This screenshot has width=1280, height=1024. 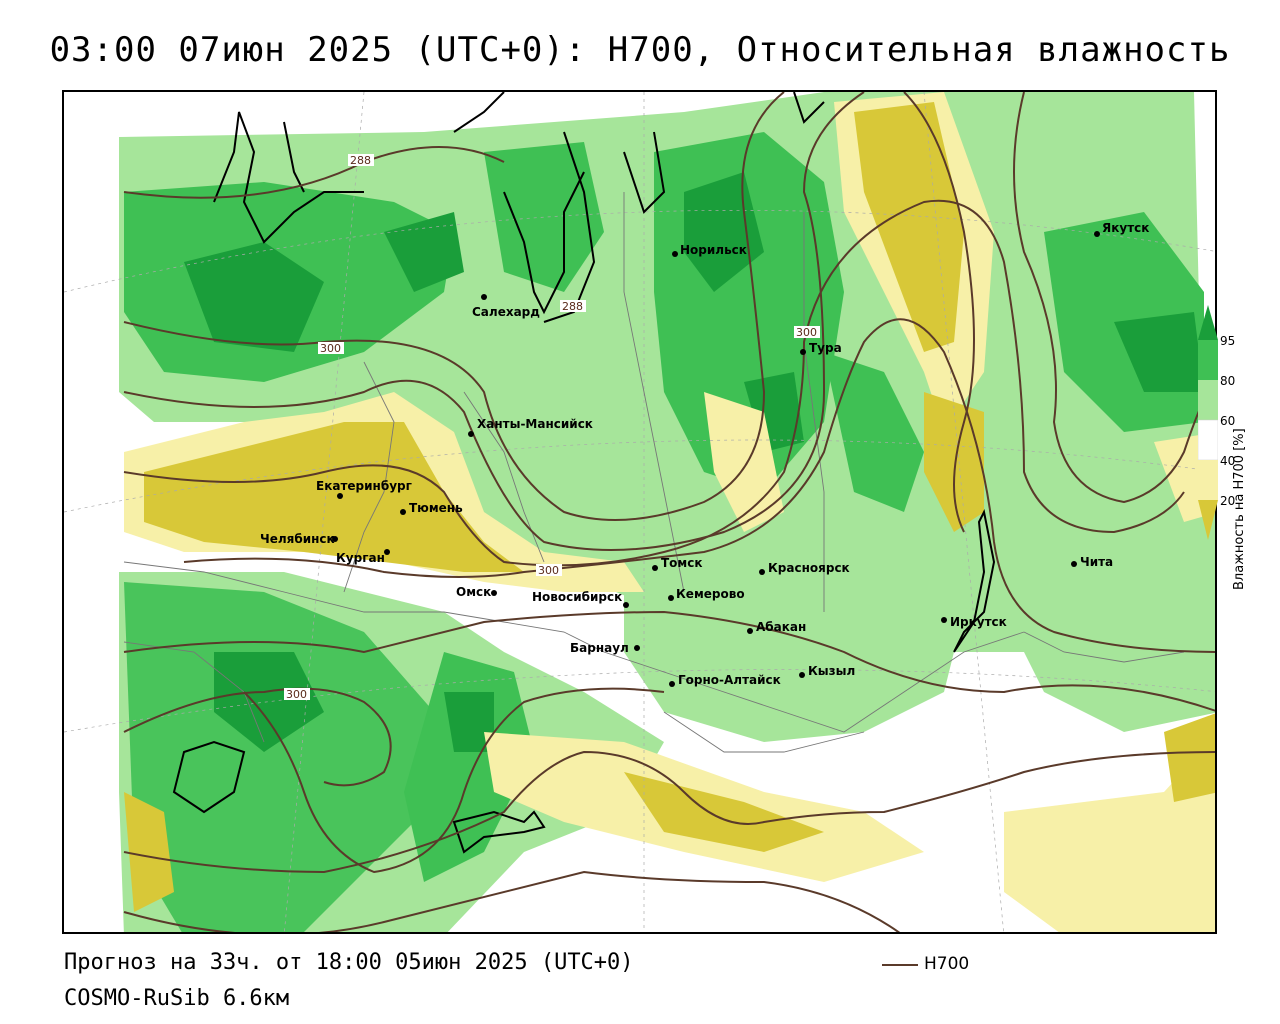 What do you see at coordinates (809, 568) in the screenshot?
I see `city-label: Красноярск` at bounding box center [809, 568].